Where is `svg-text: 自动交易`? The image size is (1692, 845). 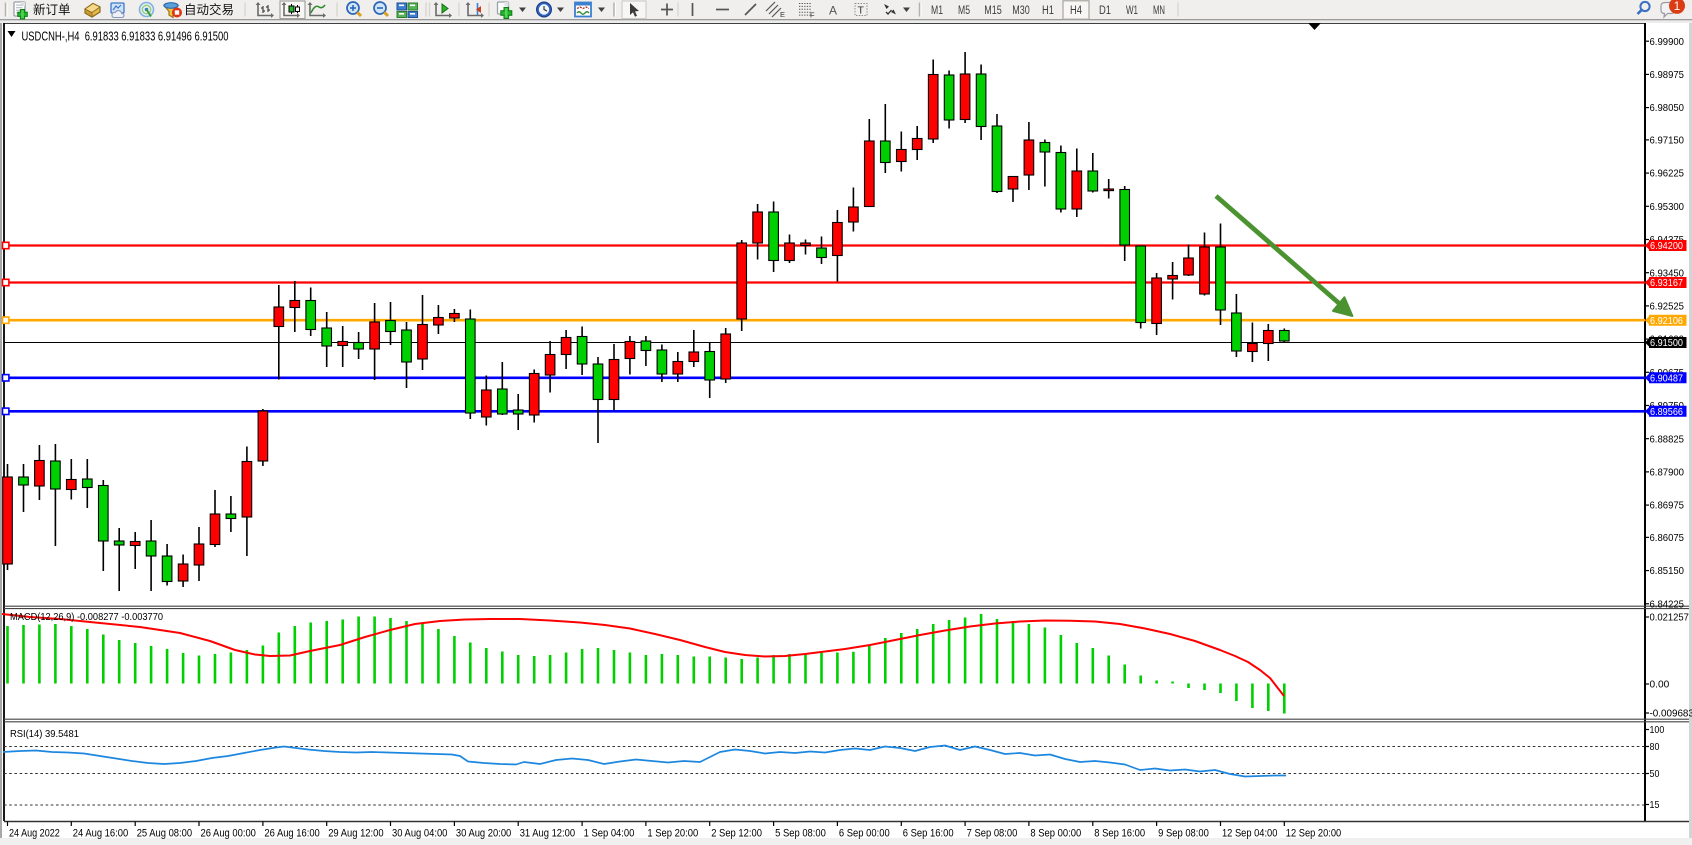
svg-text: 自动交易 is located at coordinates (209, 9).